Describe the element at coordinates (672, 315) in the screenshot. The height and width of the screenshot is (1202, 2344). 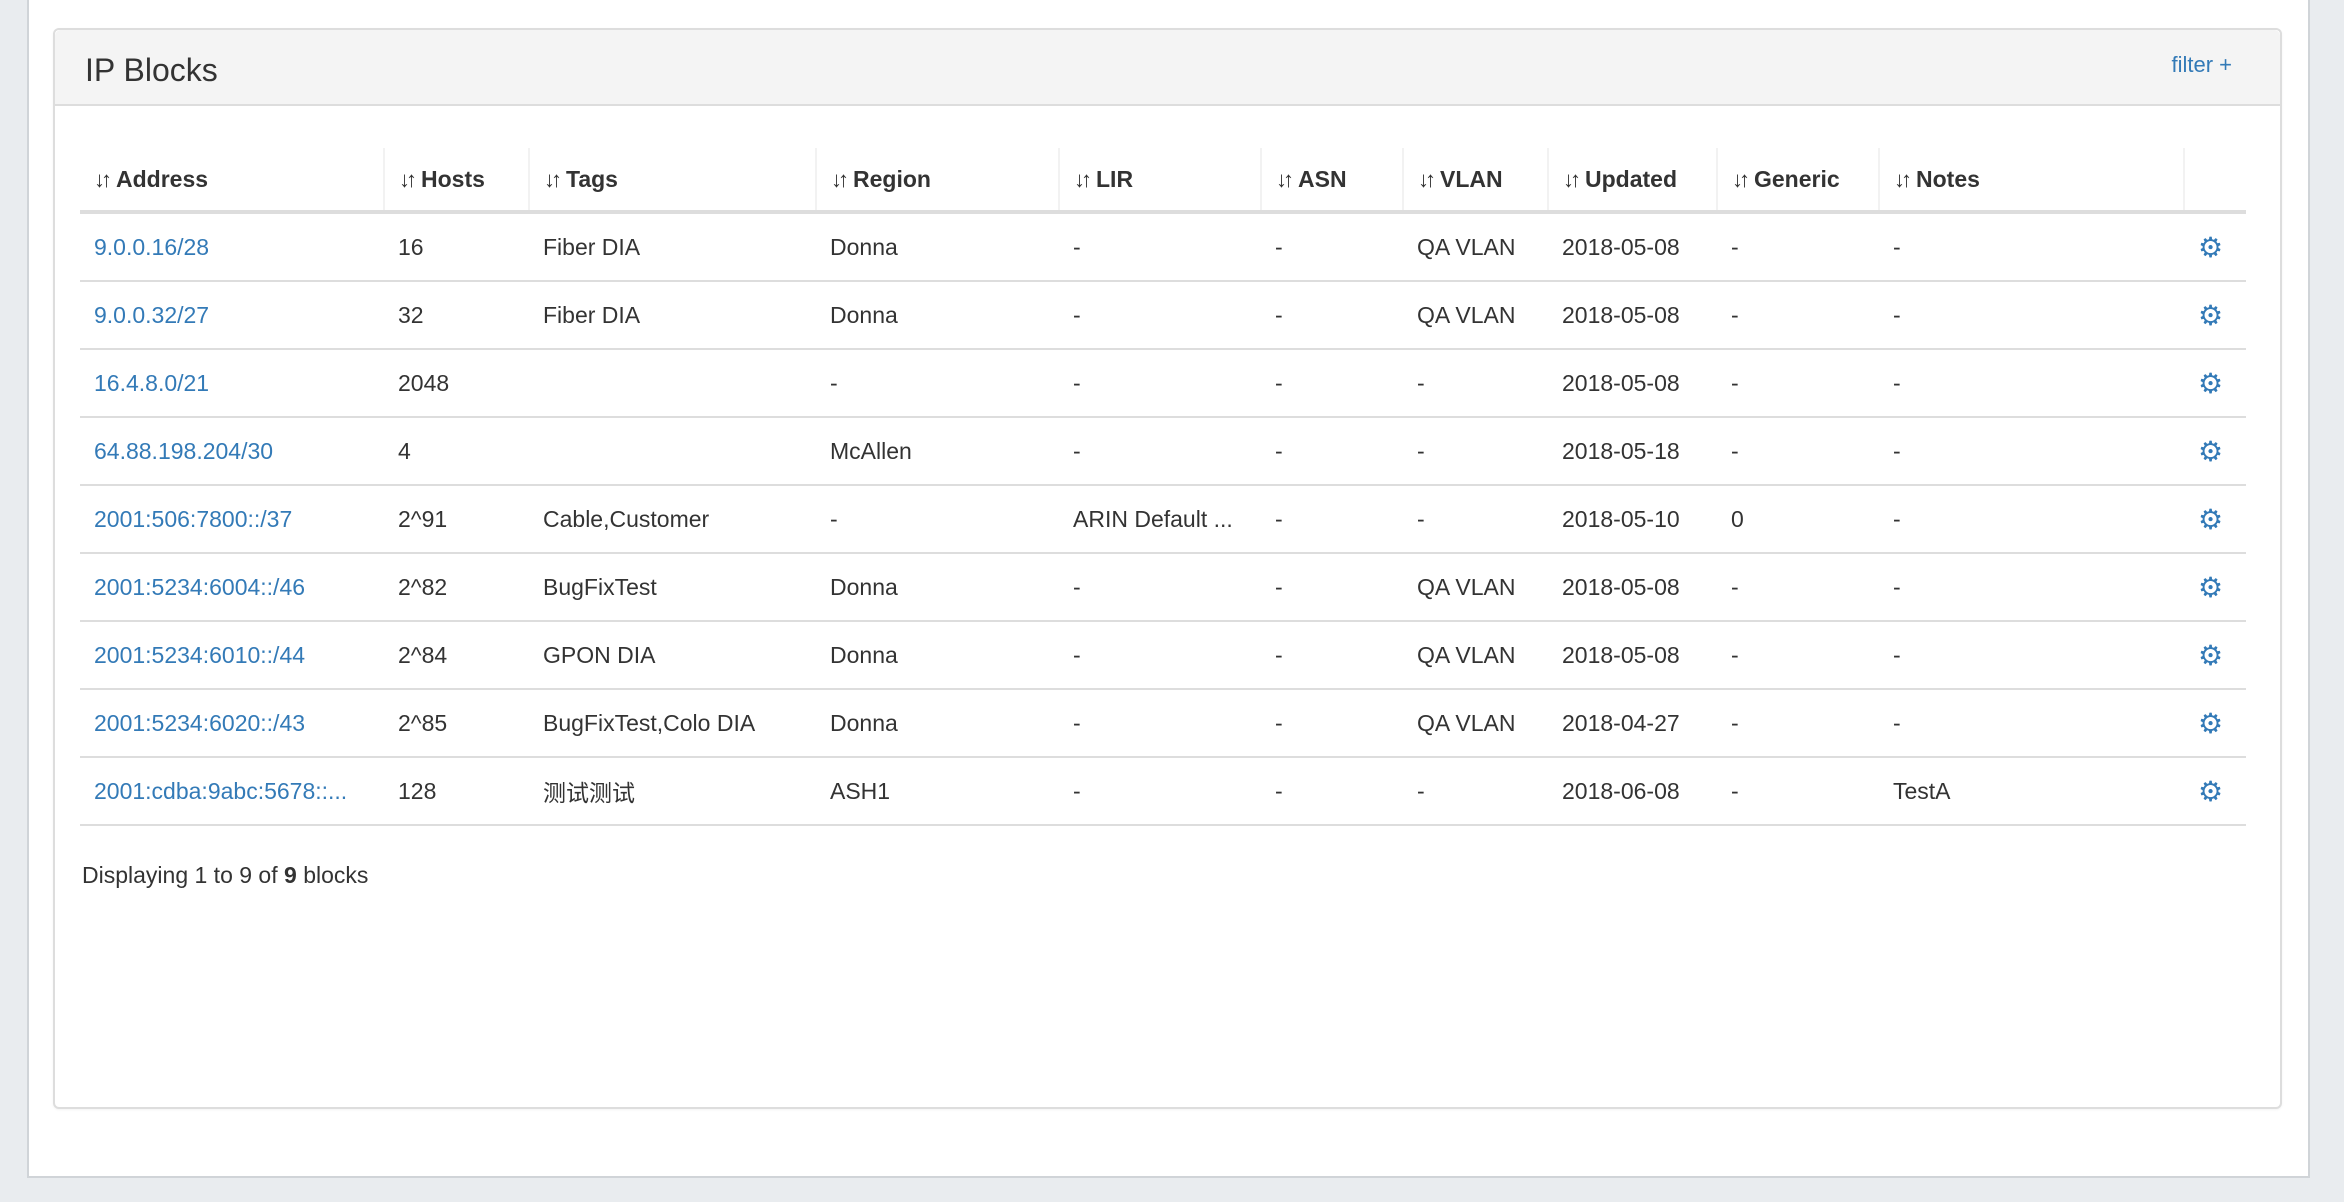
I see `cell-tags: Fiber DIA` at that location.